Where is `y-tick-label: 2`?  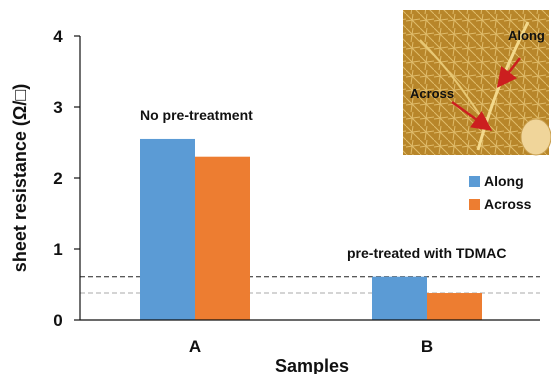
y-tick-label: 2 is located at coordinates (57, 178).